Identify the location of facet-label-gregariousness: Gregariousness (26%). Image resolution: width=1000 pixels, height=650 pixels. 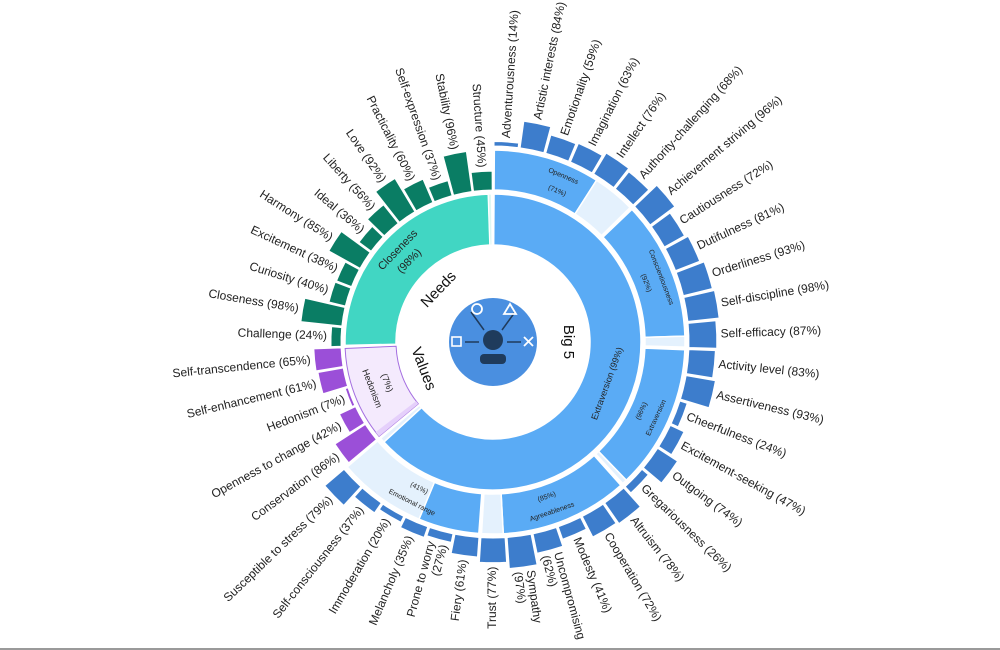
(686, 528).